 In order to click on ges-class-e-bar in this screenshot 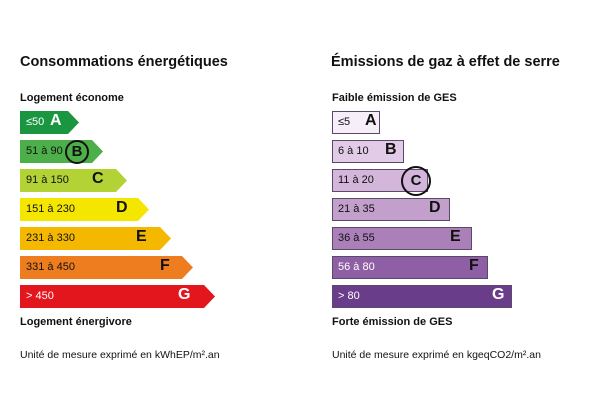, I will do `click(402, 238)`.